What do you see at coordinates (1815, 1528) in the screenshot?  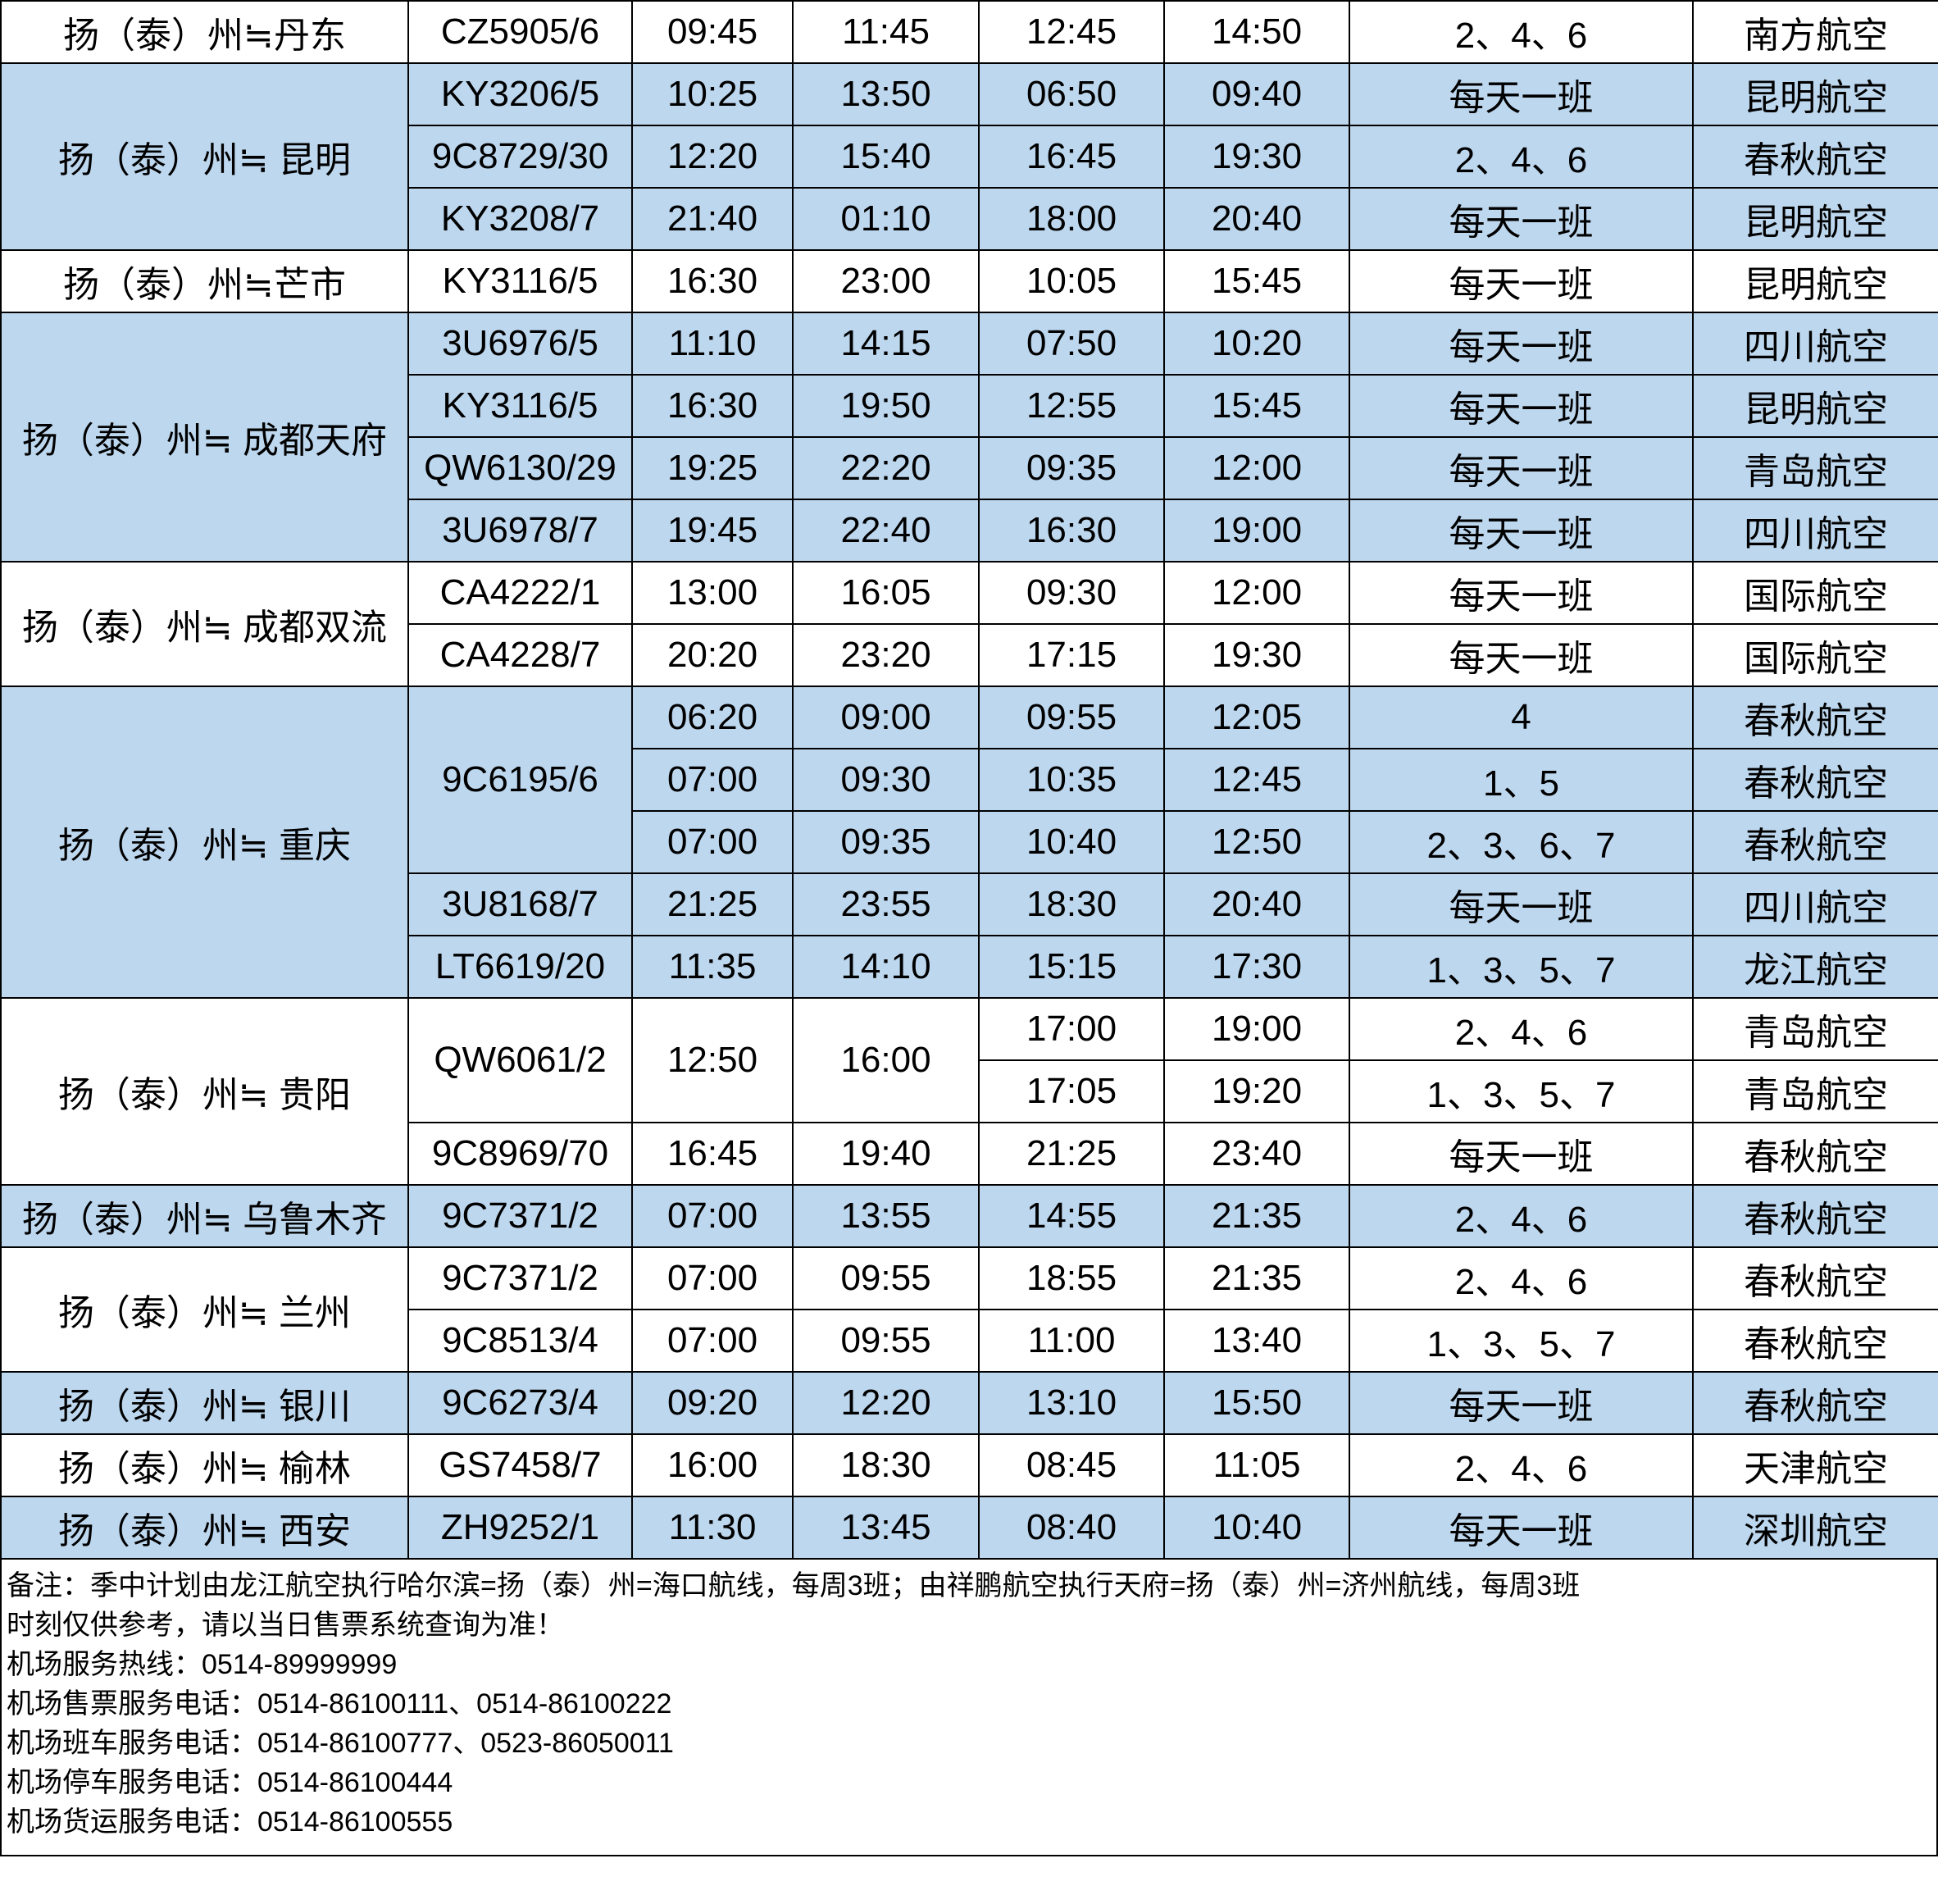 I see `airline: 深圳航空` at bounding box center [1815, 1528].